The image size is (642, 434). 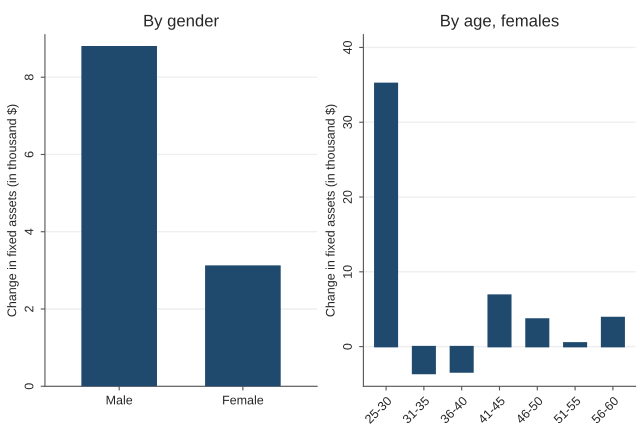 I want to click on y-tick-label: 2, so click(x=29, y=309).